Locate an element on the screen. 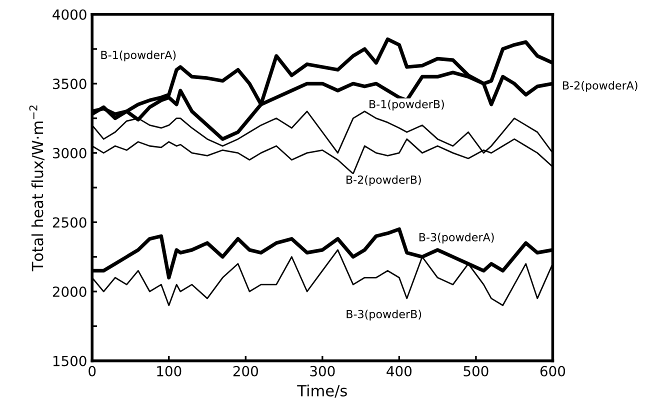 The image size is (658, 410). y-tick-label: 4000 is located at coordinates (69, 14).